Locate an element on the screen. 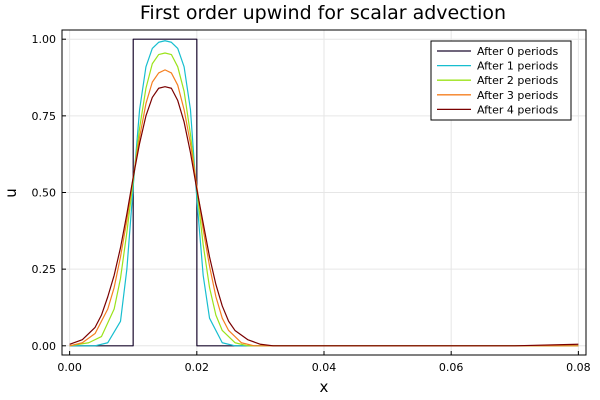  y-axis-ticks: 0.00 0.25 0.50 0.75 1.00 is located at coordinates (49, 193).